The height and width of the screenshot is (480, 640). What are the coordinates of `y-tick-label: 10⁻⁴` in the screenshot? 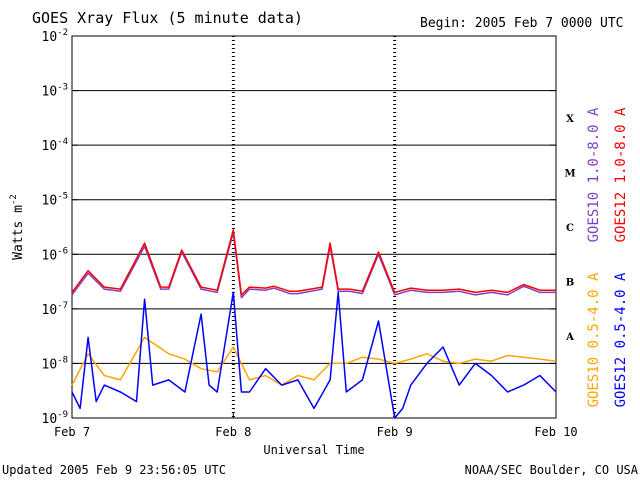 It's located at (55, 145).